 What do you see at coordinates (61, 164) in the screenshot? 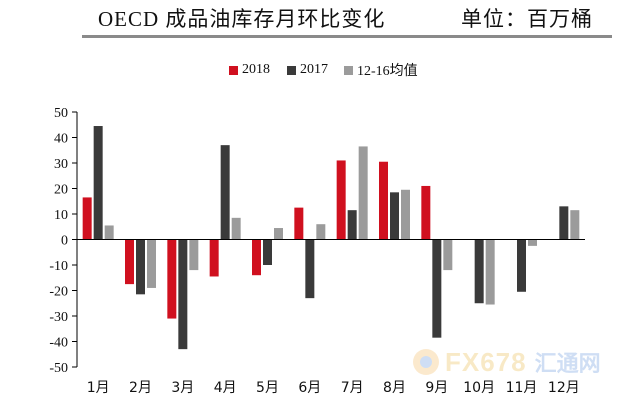
I see `y-tick-label: 30` at bounding box center [61, 164].